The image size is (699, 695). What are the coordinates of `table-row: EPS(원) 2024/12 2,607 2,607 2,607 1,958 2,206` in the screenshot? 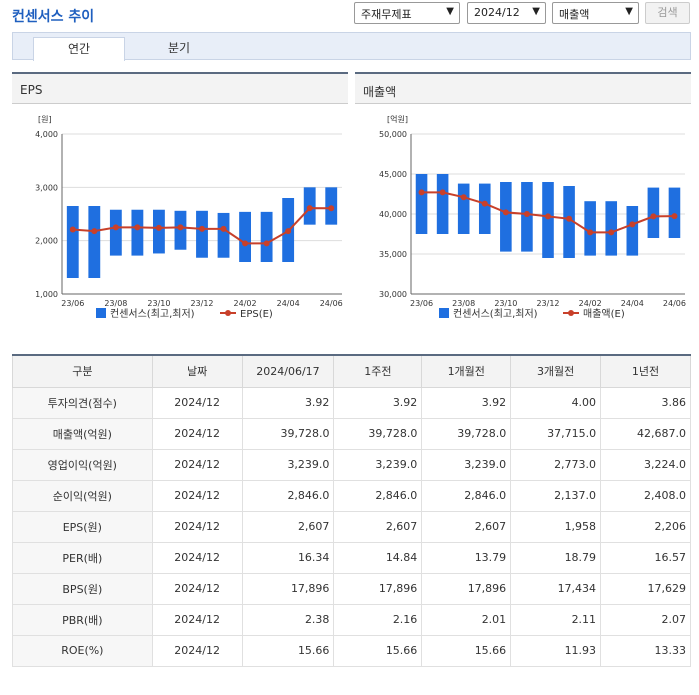 It's located at (351, 526).